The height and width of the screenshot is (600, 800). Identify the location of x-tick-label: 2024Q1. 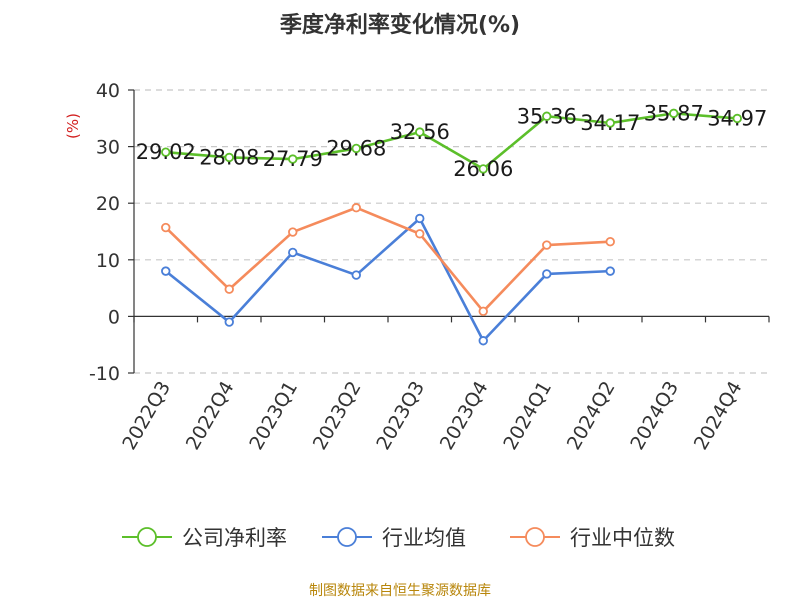
(527, 416).